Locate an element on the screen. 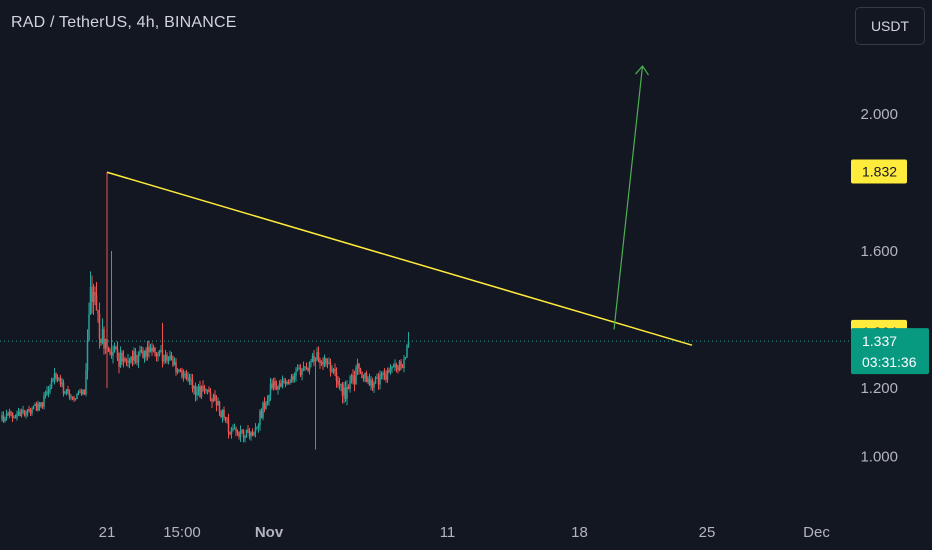 The width and height of the screenshot is (932, 550). breakout-arrow is located at coordinates (631, 197).